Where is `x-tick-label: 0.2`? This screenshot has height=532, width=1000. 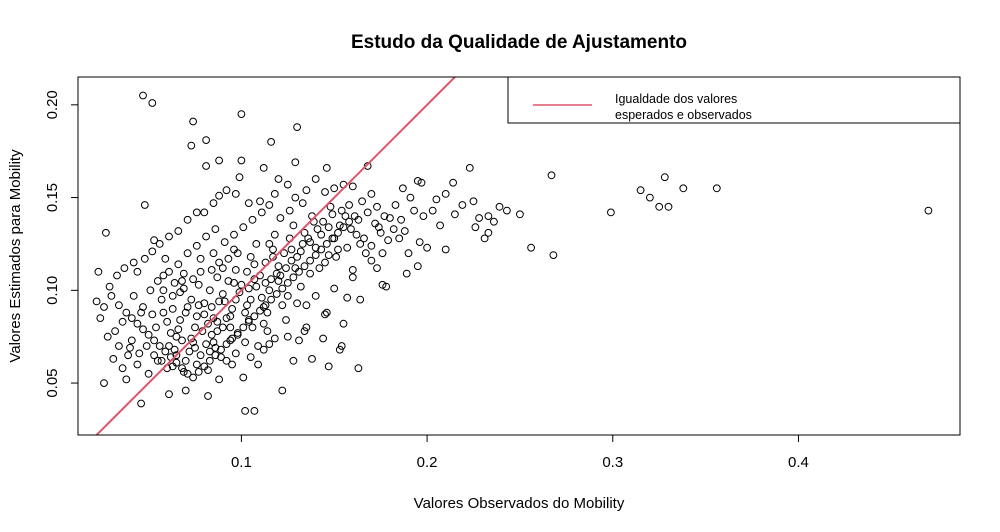
x-tick-label: 0.2 is located at coordinates (427, 462).